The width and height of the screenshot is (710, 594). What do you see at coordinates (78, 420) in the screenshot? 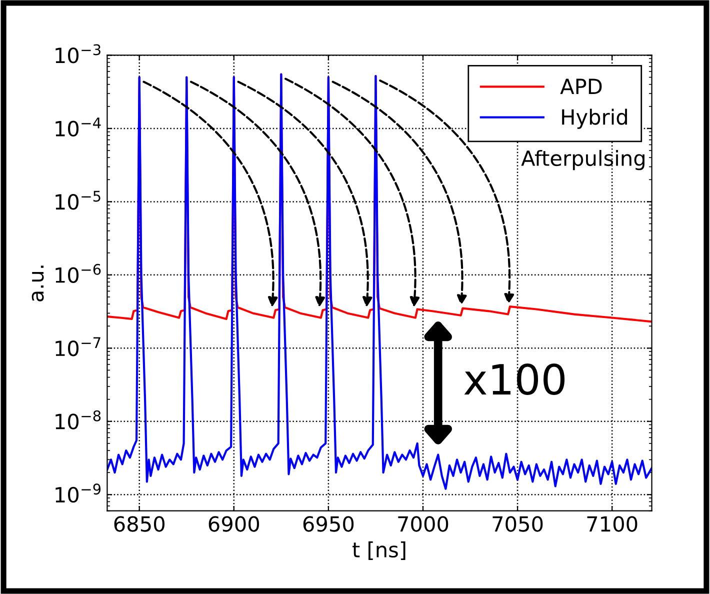
I see `y-tick-label: 10$^{−8}$` at bounding box center [78, 420].